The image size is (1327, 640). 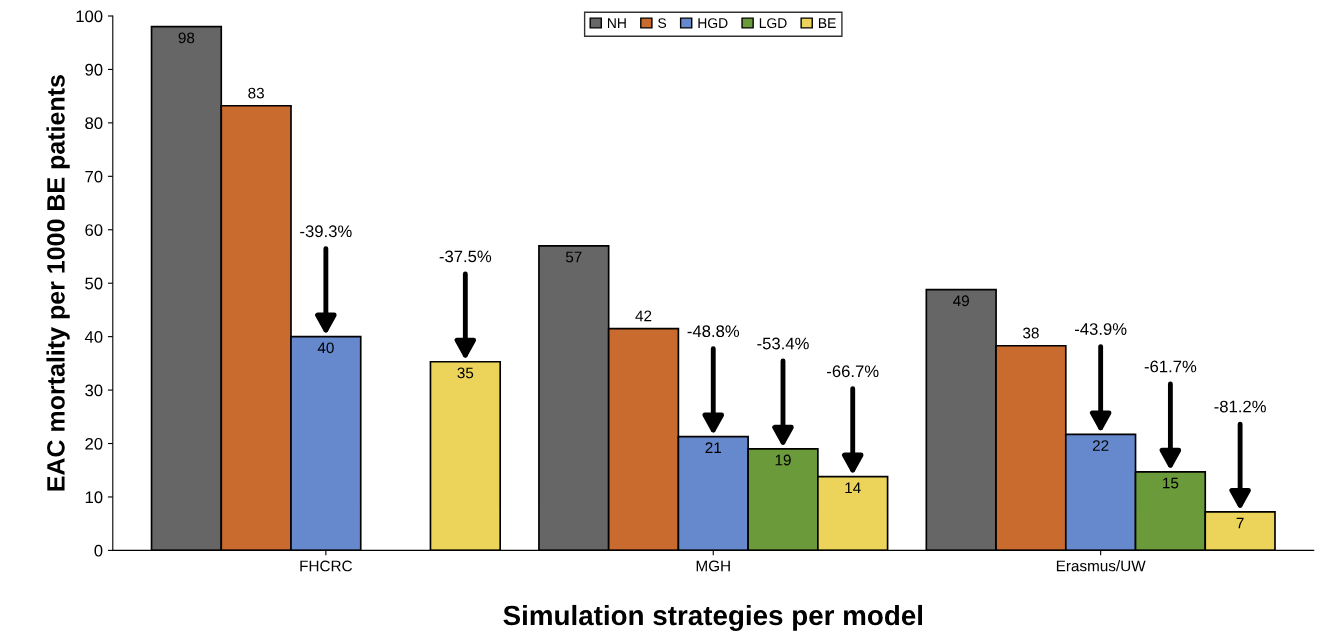 I want to click on data-label: 14, so click(x=853, y=488).